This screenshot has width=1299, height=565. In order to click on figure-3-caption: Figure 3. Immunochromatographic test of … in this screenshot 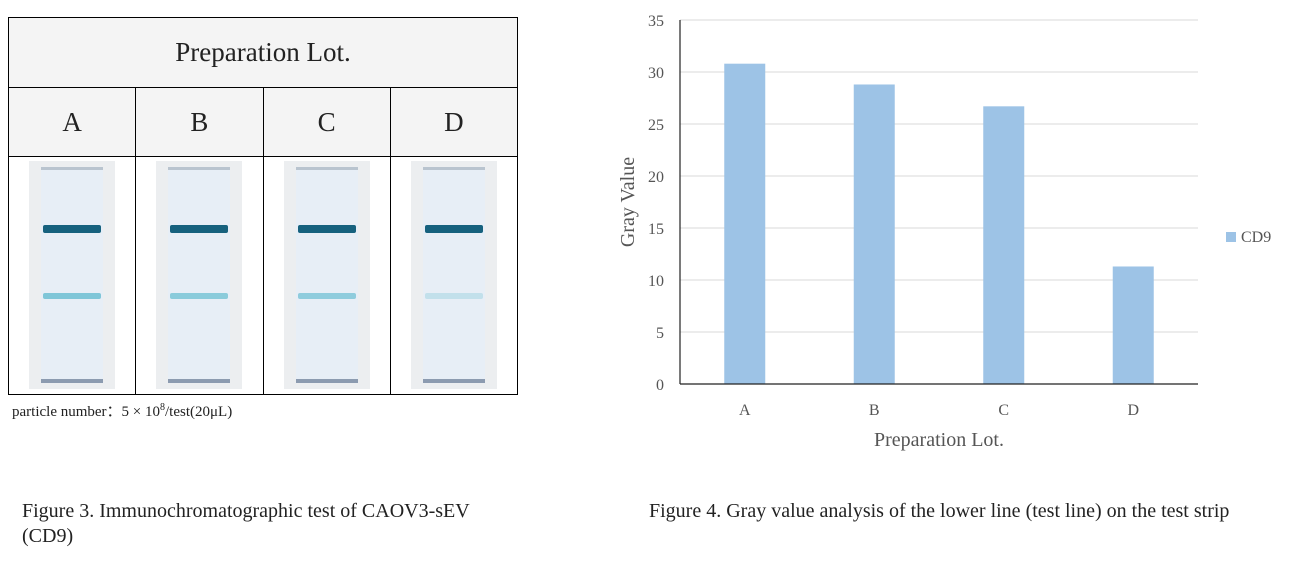, I will do `click(246, 523)`.